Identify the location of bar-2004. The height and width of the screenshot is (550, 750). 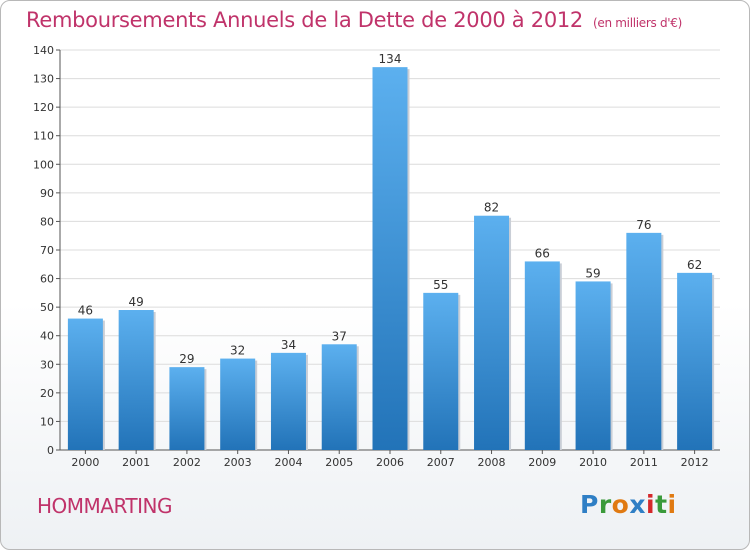
(288, 401).